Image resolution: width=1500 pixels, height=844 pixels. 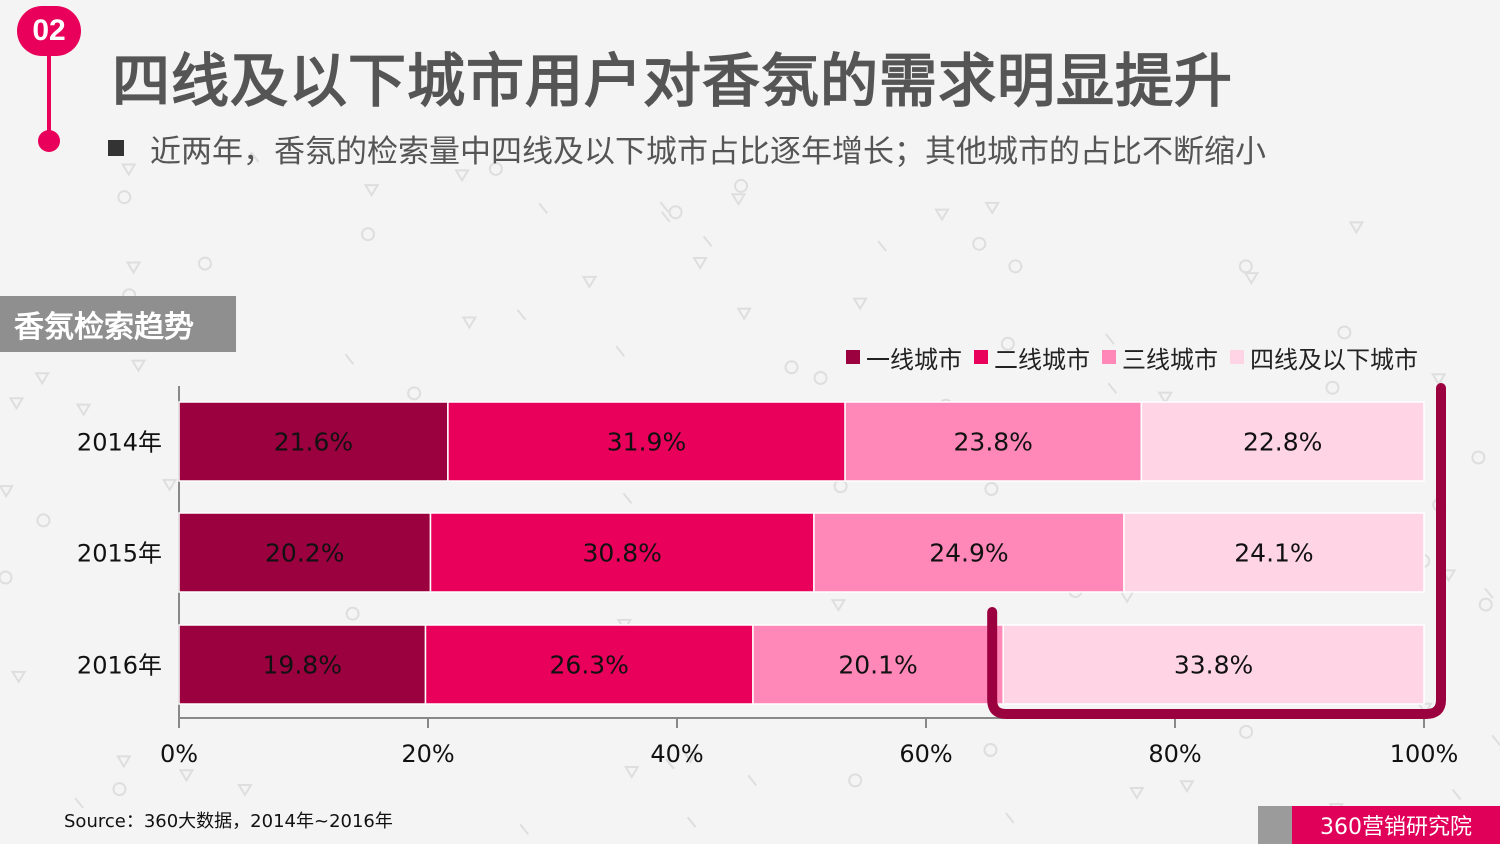 I want to click on legend-label: 二线城市, so click(x=1042, y=359).